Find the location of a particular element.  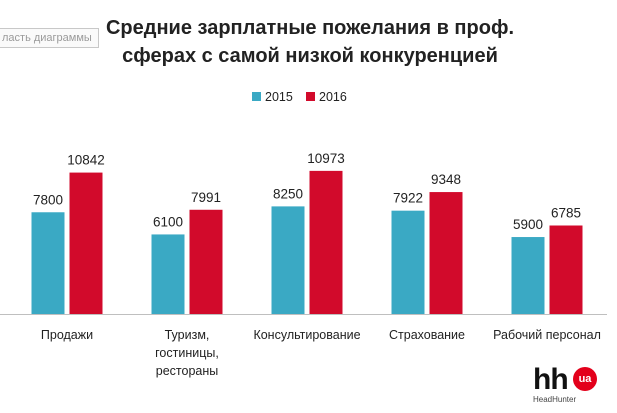

category-label-2-line-0: Консультирование is located at coordinates (307, 335).